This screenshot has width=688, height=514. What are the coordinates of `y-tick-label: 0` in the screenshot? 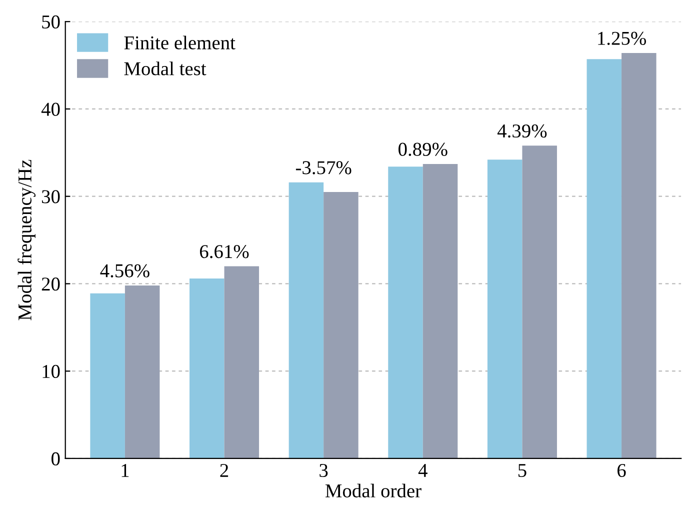 It's located at (56, 459).